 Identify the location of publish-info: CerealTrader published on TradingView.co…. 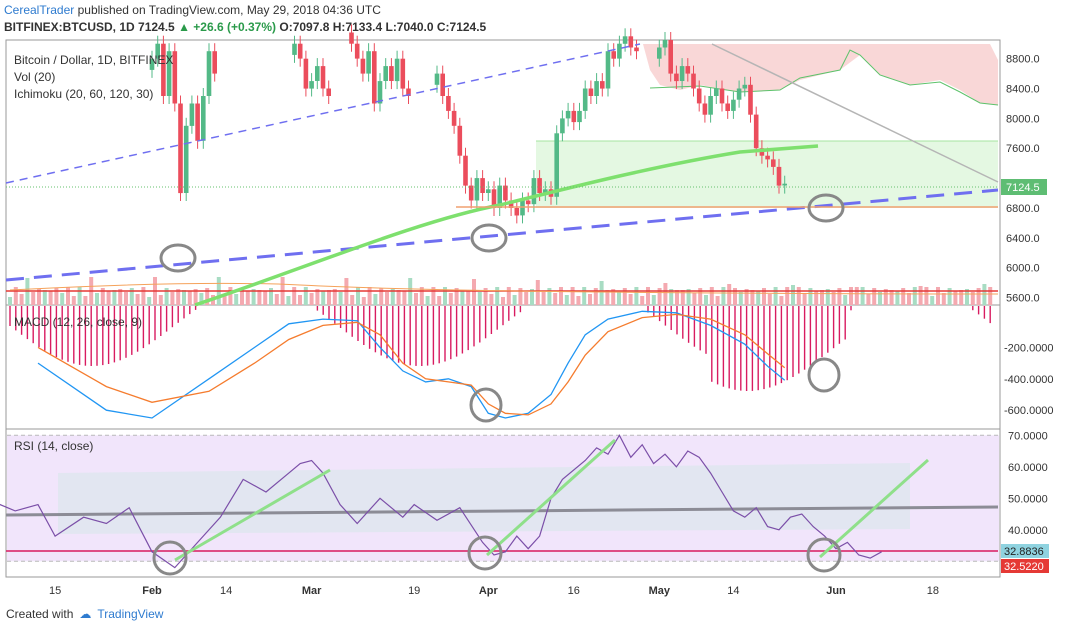
(192, 10).